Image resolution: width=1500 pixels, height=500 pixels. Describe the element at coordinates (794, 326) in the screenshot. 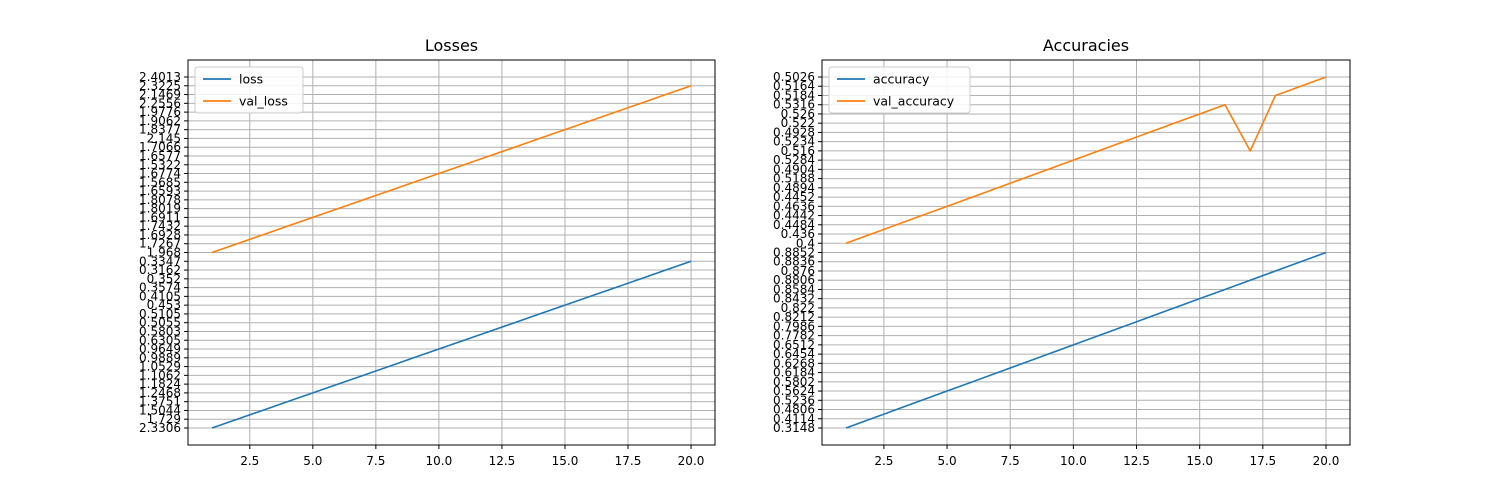

I see `y-tick-label: 0.7986` at that location.